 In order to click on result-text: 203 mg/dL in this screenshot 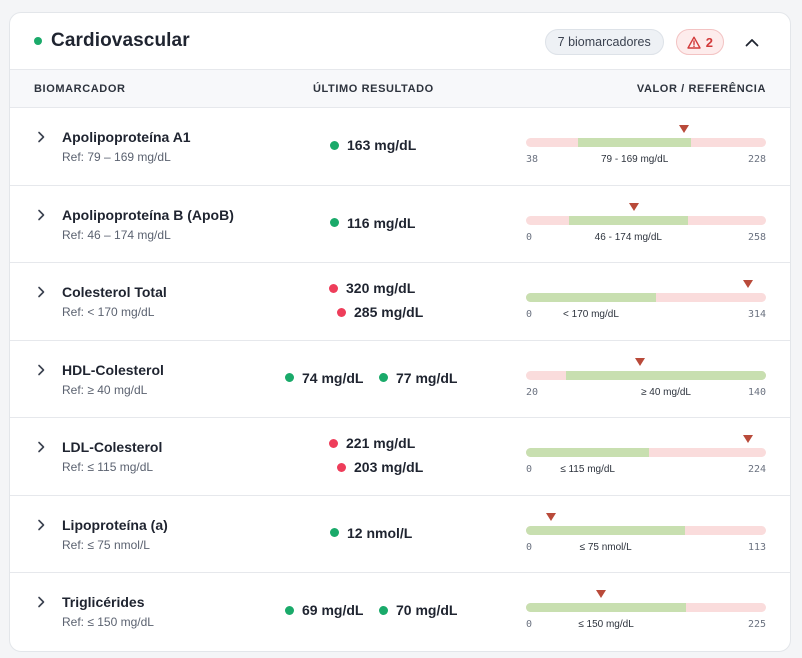, I will do `click(389, 467)`.